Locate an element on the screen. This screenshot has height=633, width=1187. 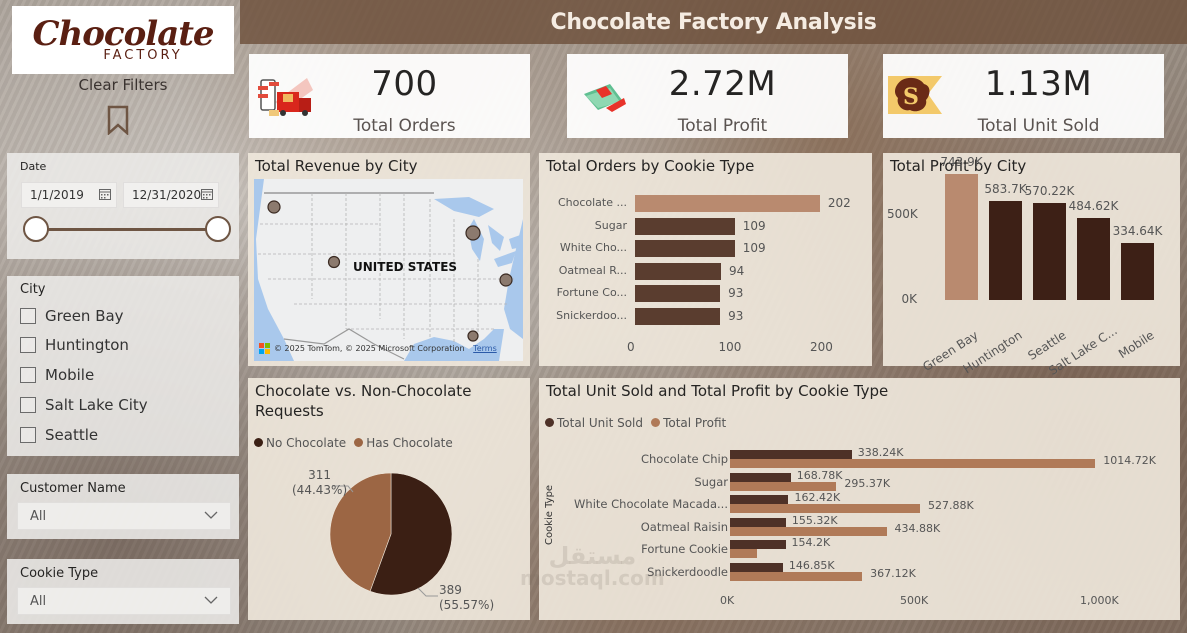
x-axis-tick: 0 is located at coordinates (631, 347).